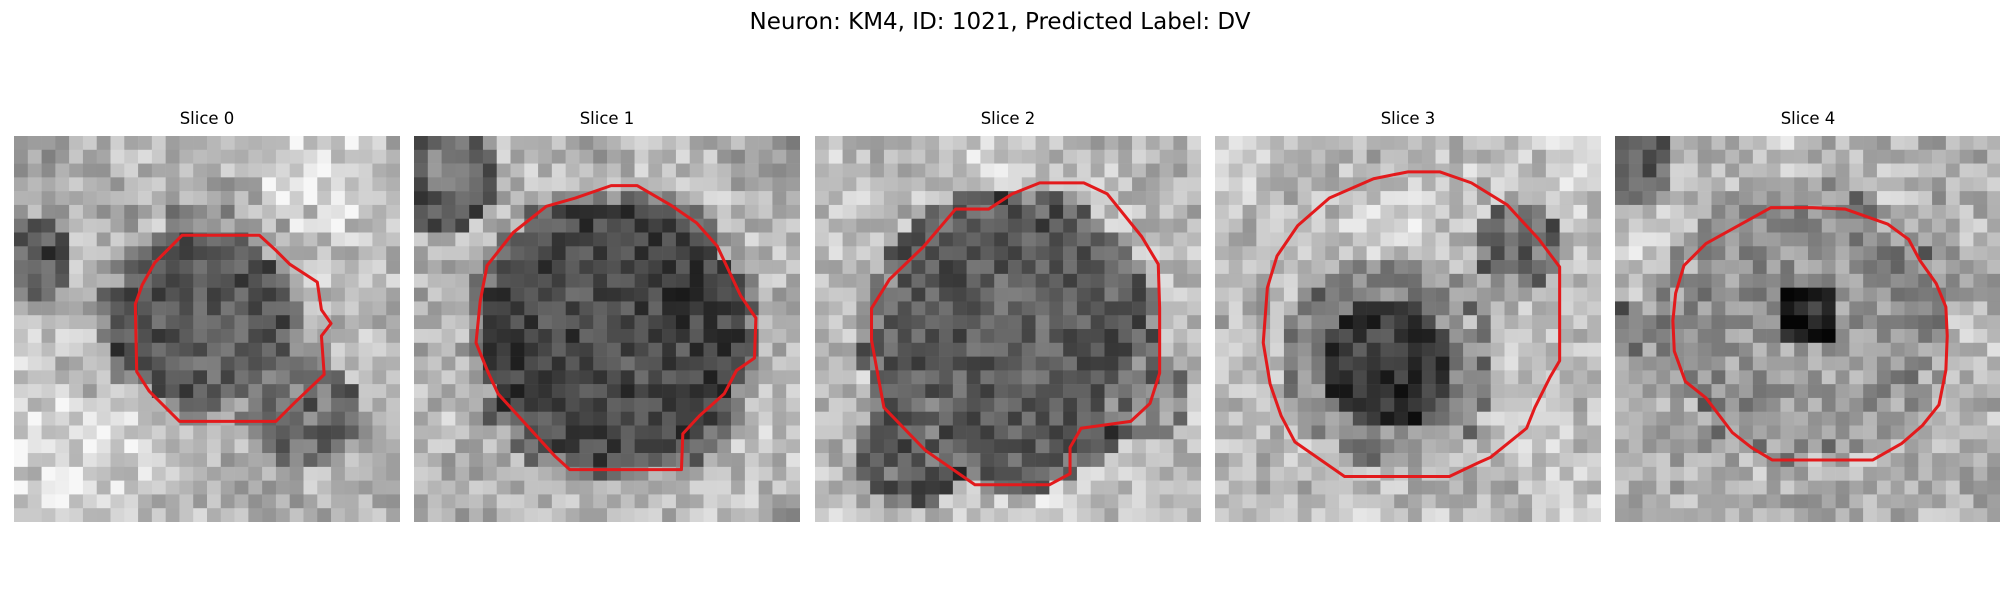 The height and width of the screenshot is (600, 2000). I want to click on slice-image, so click(1408, 329).